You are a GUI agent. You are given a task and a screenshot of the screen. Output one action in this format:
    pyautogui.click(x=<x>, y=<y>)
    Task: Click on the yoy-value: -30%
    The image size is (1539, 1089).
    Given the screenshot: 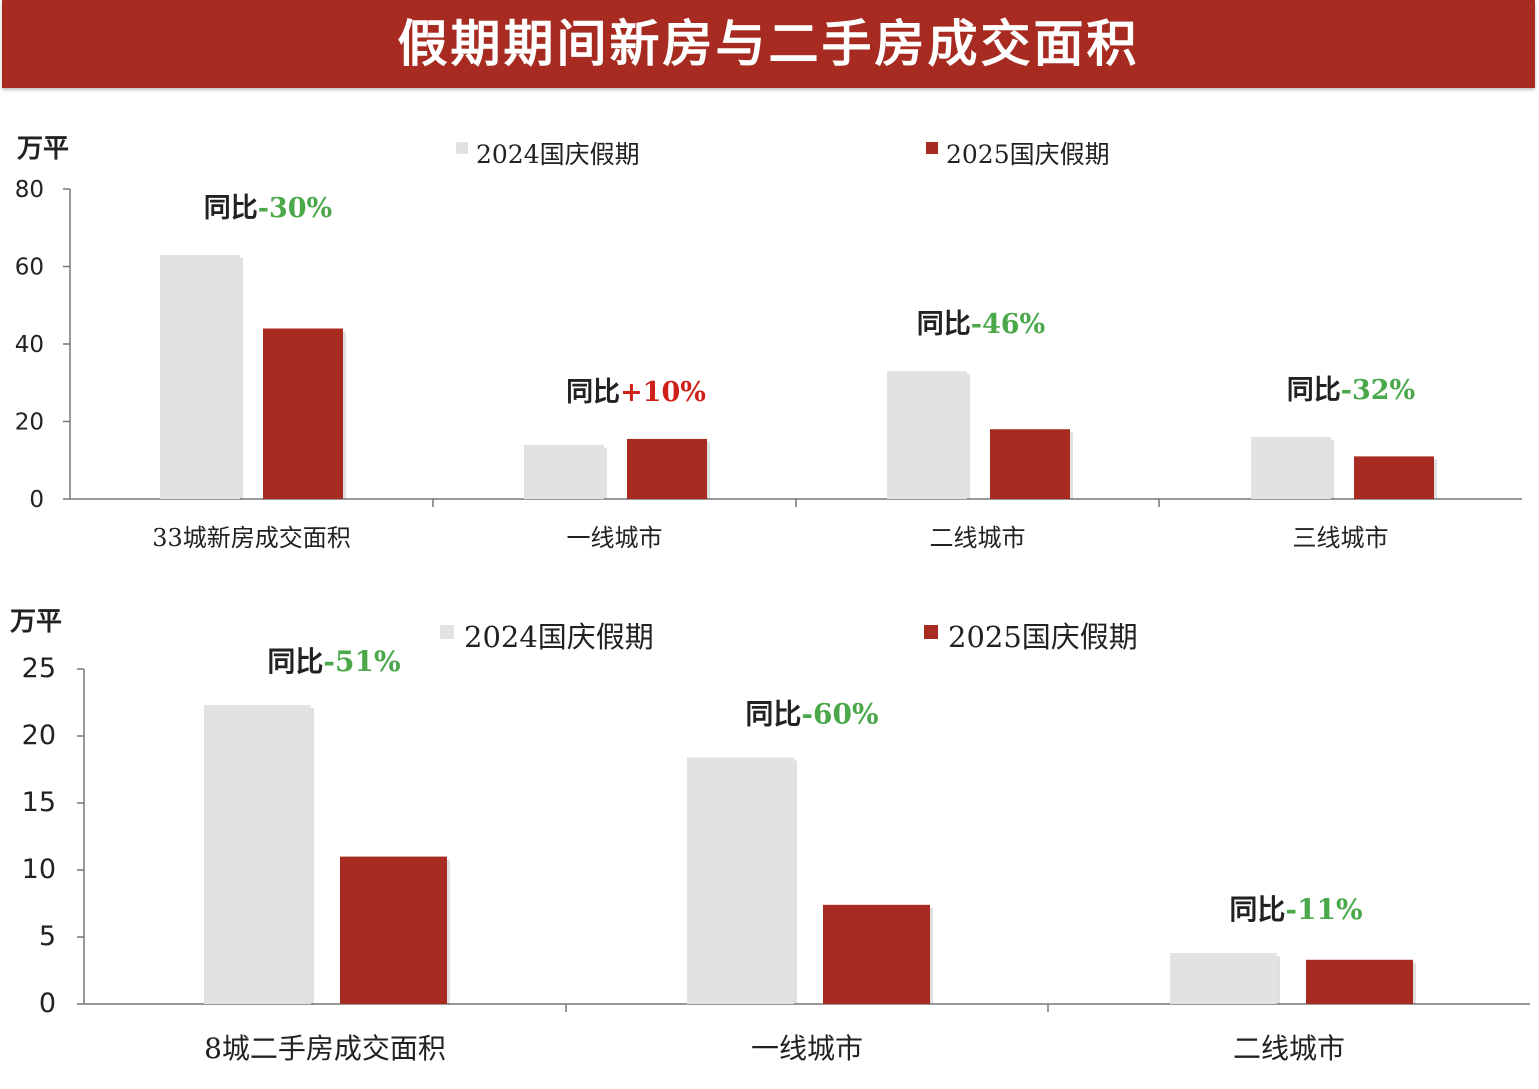 What is the action you would take?
    pyautogui.click(x=295, y=208)
    